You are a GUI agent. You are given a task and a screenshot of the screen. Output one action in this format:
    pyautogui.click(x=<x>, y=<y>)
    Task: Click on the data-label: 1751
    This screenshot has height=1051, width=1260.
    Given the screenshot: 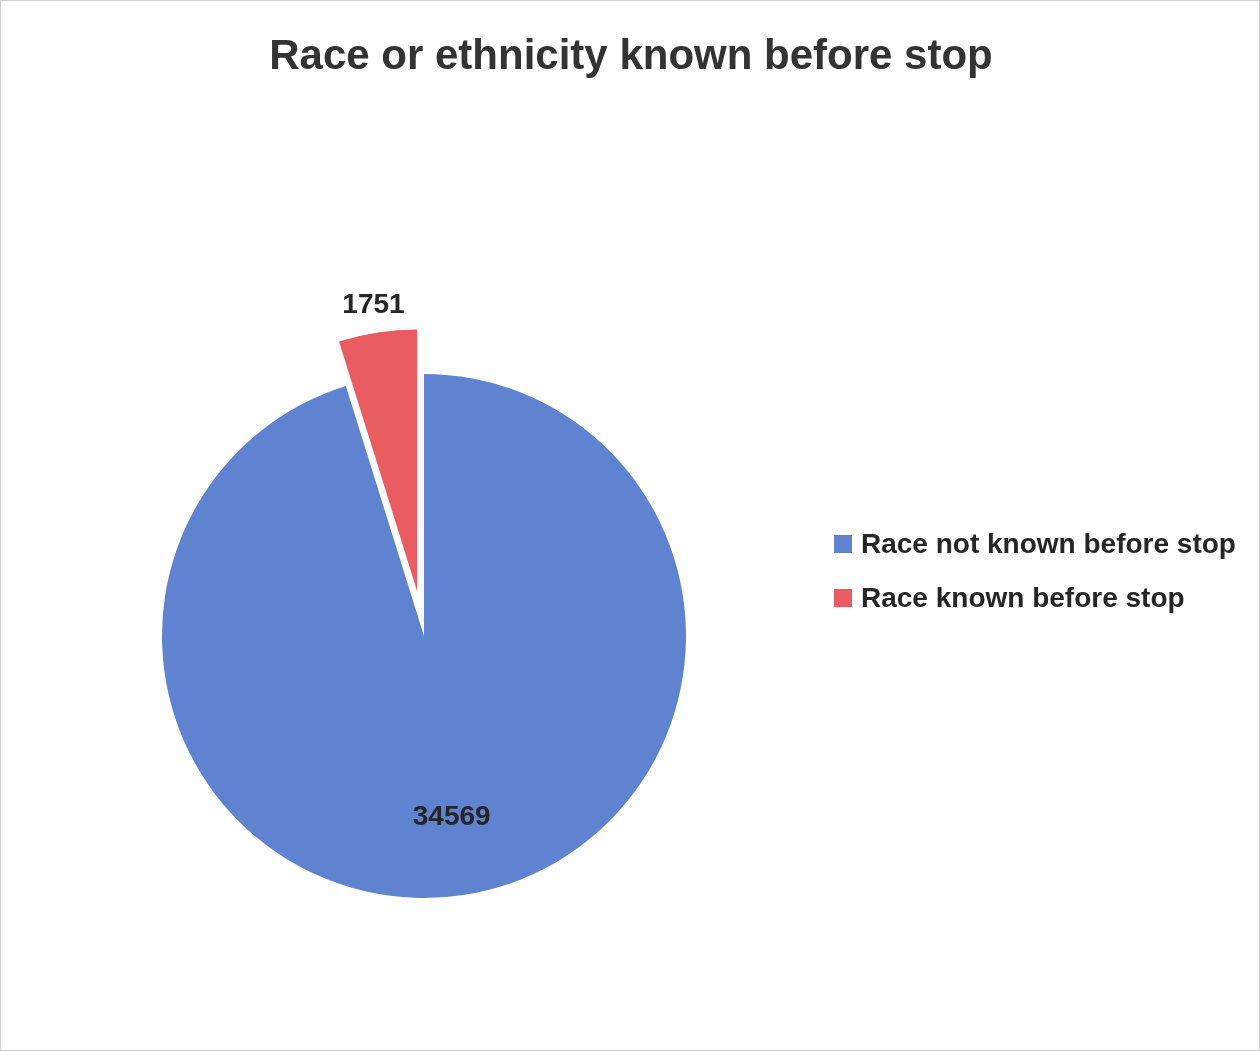 What is the action you would take?
    pyautogui.click(x=373, y=303)
    